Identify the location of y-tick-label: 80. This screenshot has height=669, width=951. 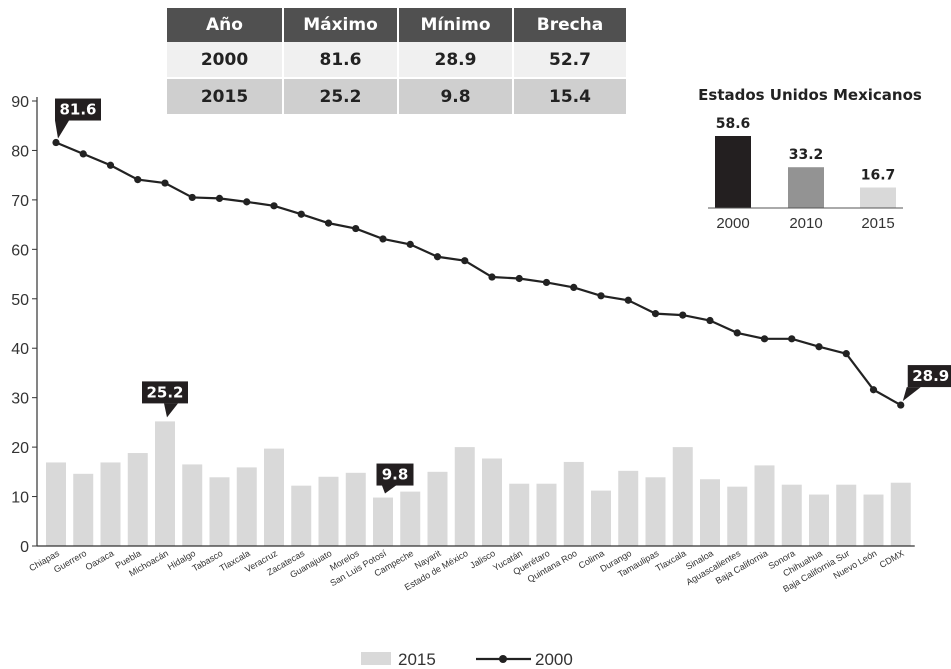
(20, 151).